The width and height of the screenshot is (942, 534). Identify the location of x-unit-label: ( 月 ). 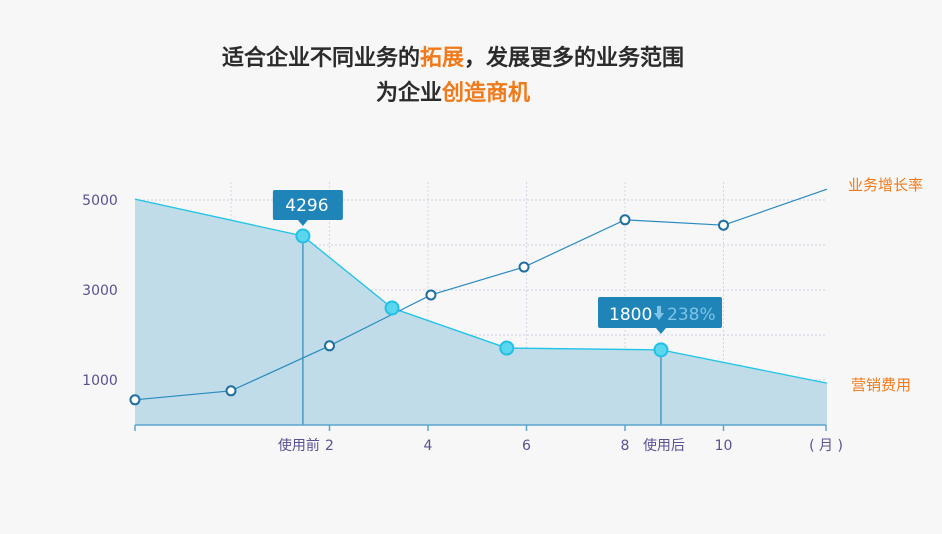
(826, 446).